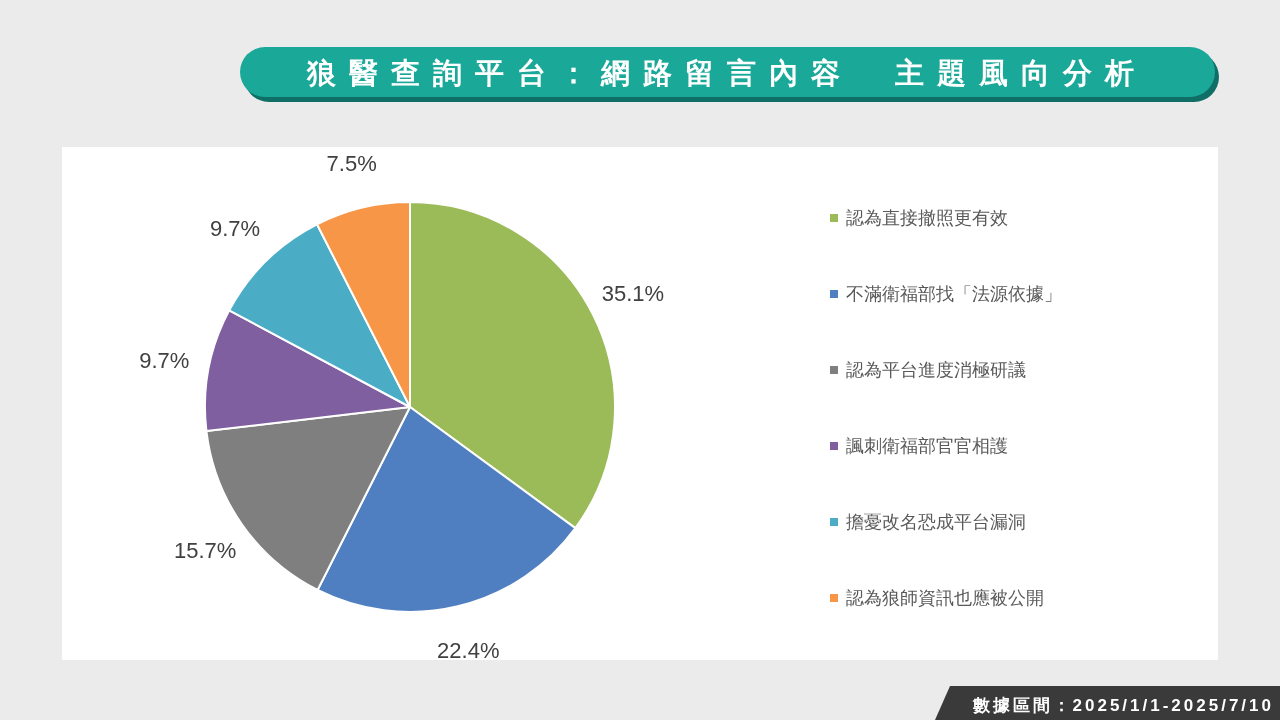 This screenshot has height=720, width=1280. I want to click on legend-label: 諷刺衛福部官官相護, so click(927, 446).